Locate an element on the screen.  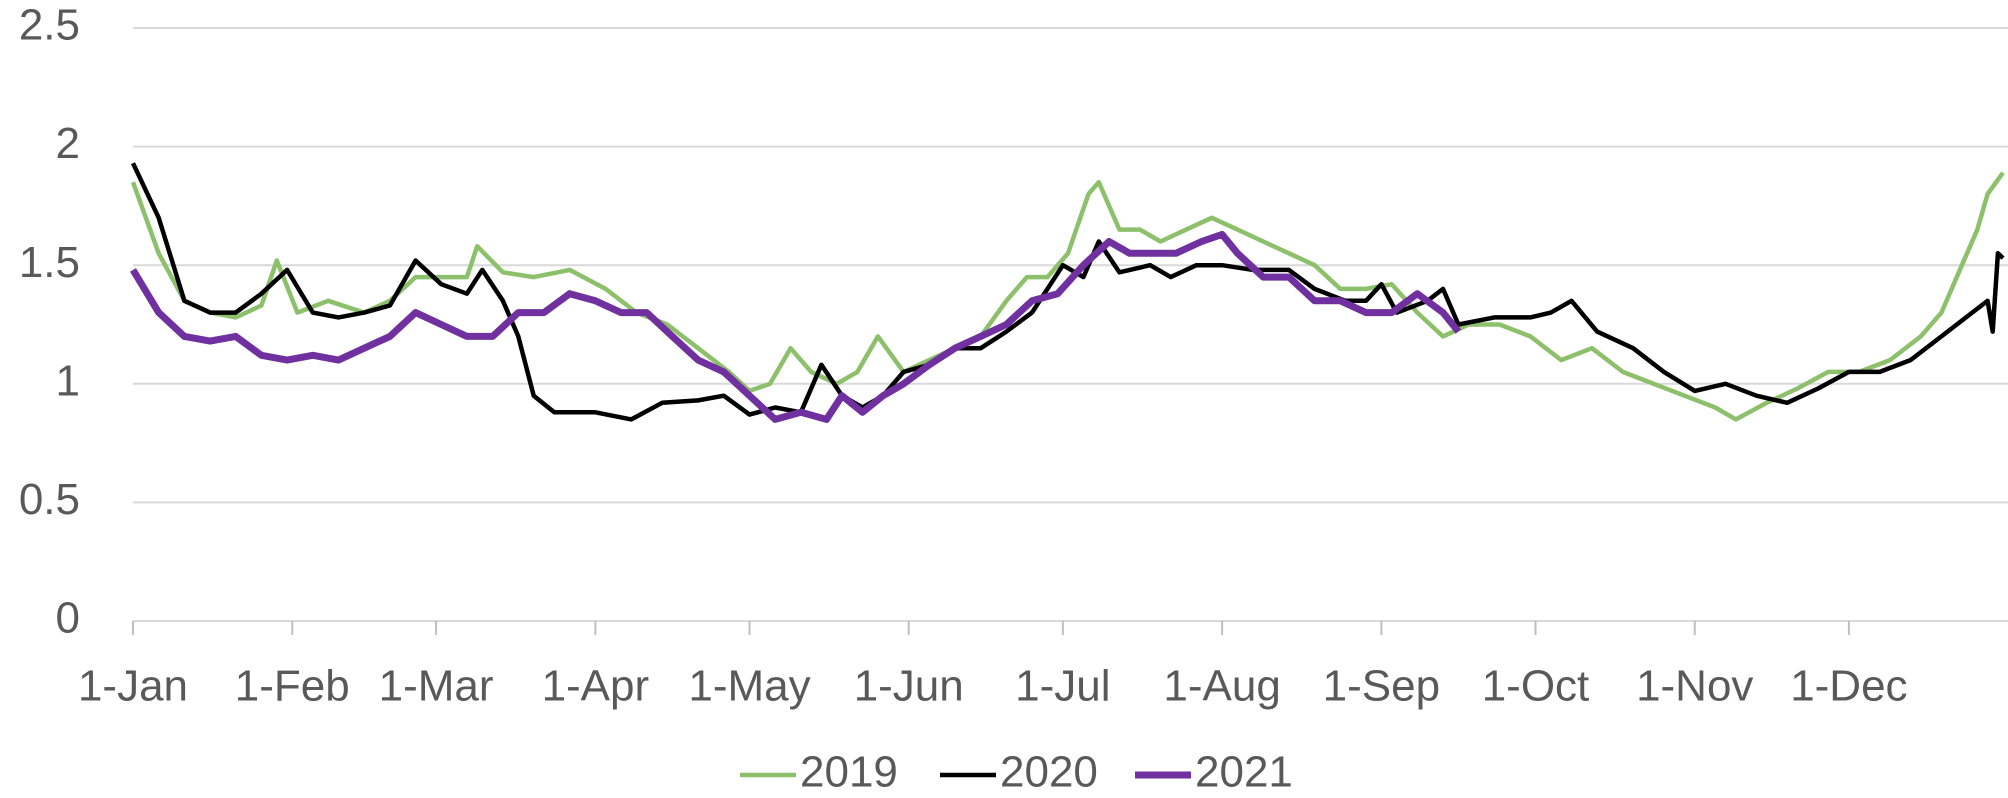
legend-label: 2021 is located at coordinates (1244, 772).